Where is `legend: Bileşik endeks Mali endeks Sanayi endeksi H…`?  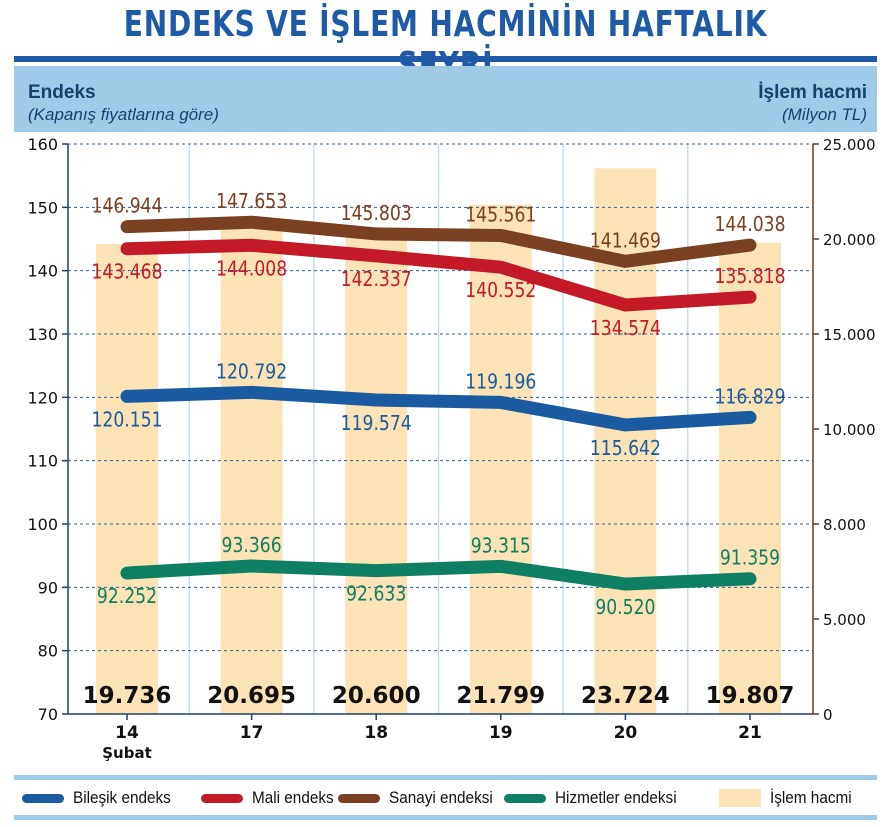
legend: Bileşik endeks Mali endeks Sanayi endeksi H… is located at coordinates (445, 798).